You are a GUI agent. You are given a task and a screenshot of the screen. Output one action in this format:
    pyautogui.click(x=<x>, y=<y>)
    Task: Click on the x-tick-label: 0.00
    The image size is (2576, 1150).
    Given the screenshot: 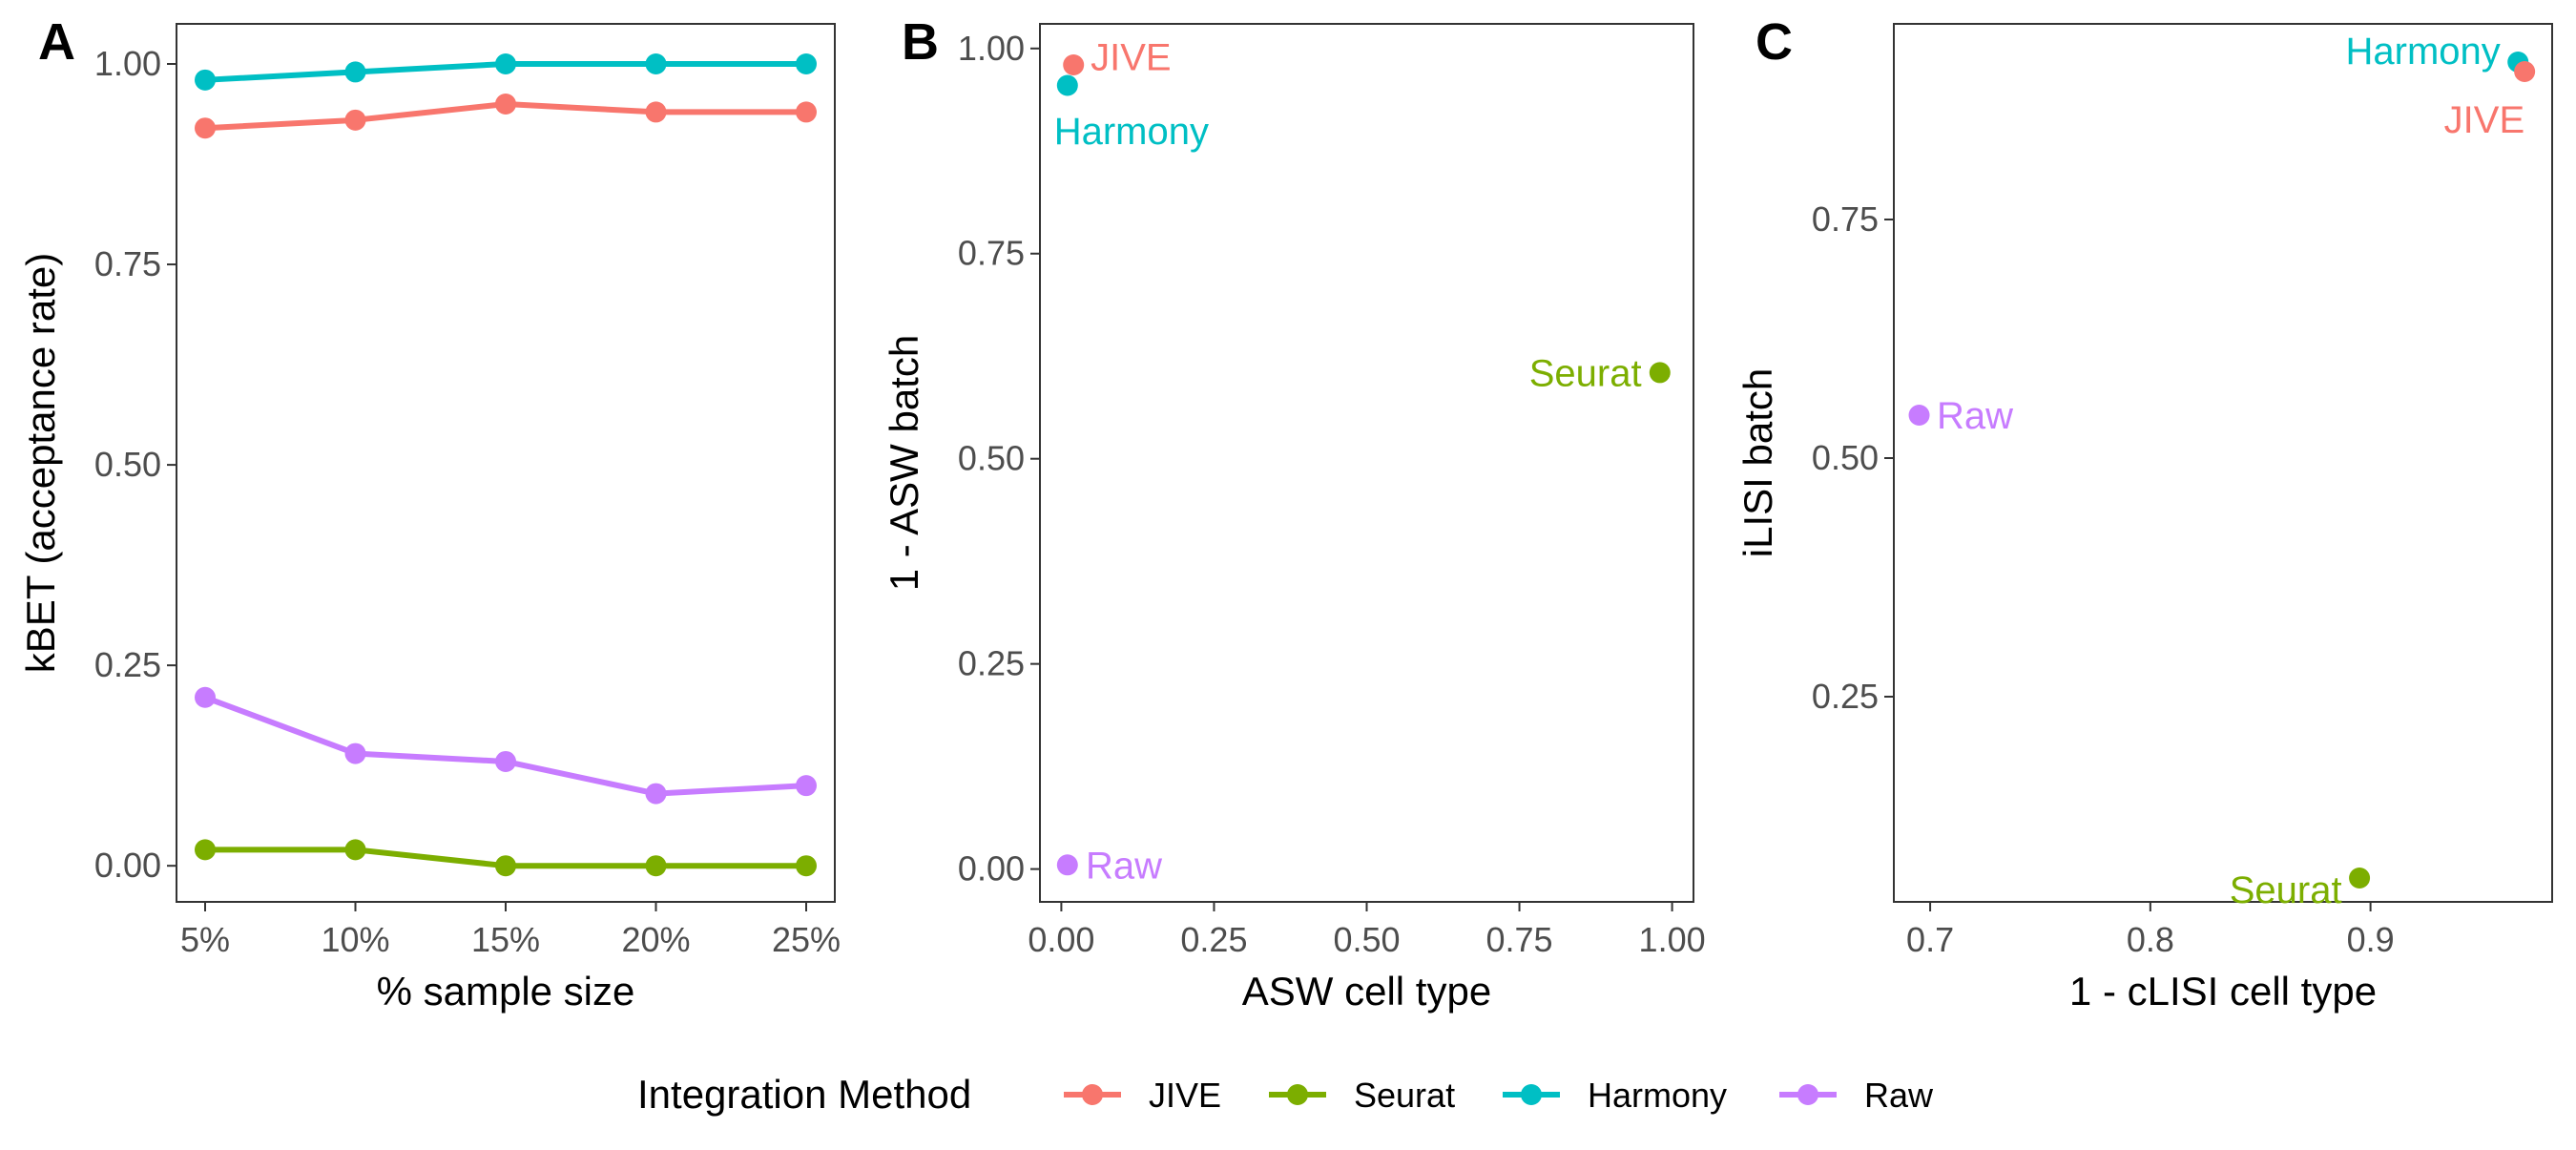 What is the action you would take?
    pyautogui.click(x=1061, y=939)
    